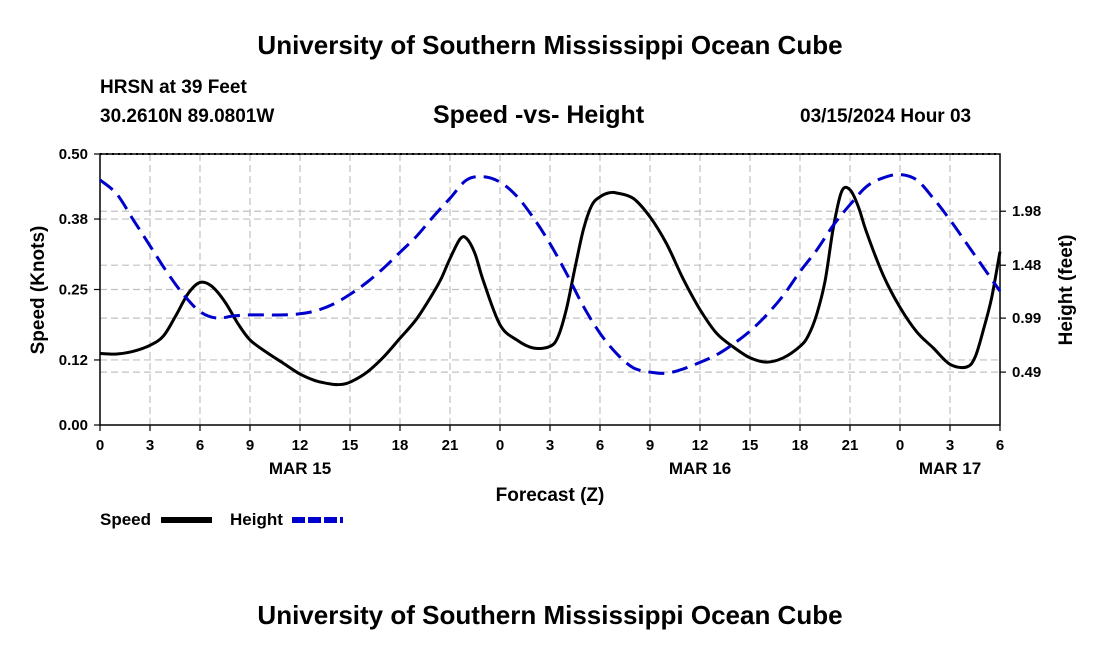 This screenshot has width=1100, height=650. I want to click on y-tick-label-right: 1.98, so click(1026, 211).